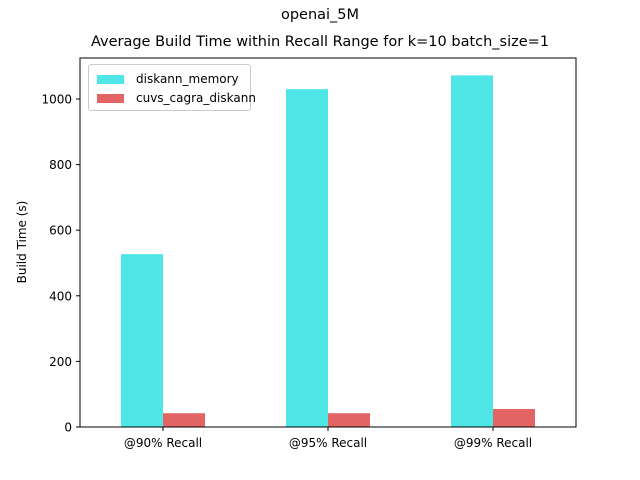 Image resolution: width=640 pixels, height=480 pixels. I want to click on y-axis-ticks: 0 200 400 600 800 1000, so click(60, 264).